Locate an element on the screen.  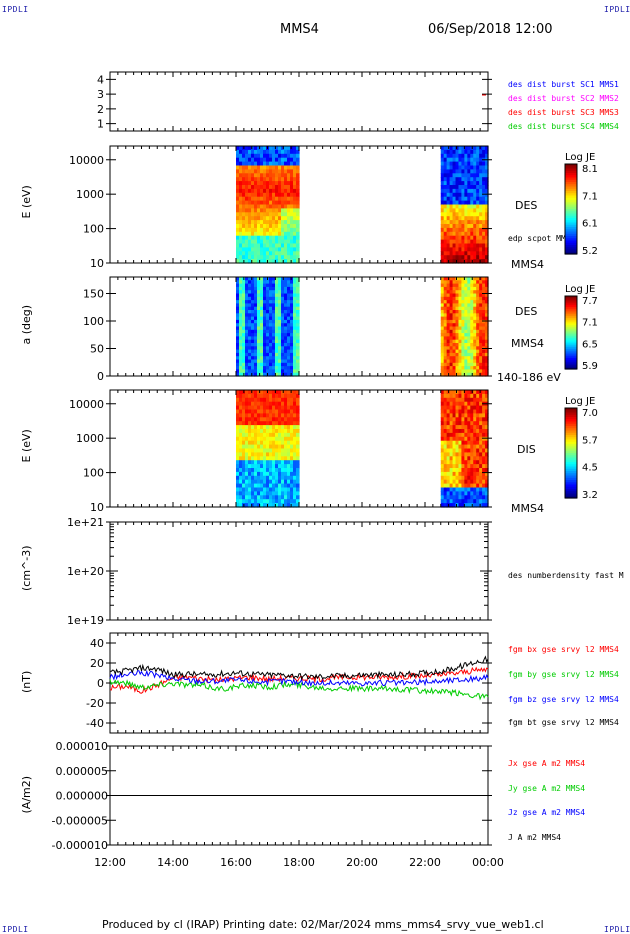
bfield-ytick-label: -40 is located at coordinates (95, 723).